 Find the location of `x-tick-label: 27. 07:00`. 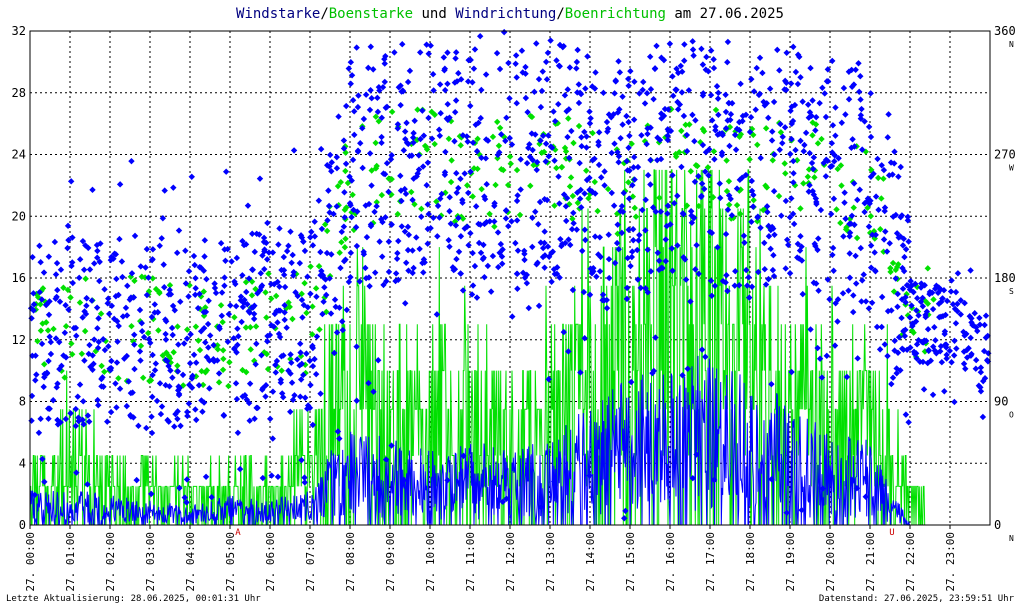

x-tick-label: 27. 07:00 is located at coordinates (310, 562).